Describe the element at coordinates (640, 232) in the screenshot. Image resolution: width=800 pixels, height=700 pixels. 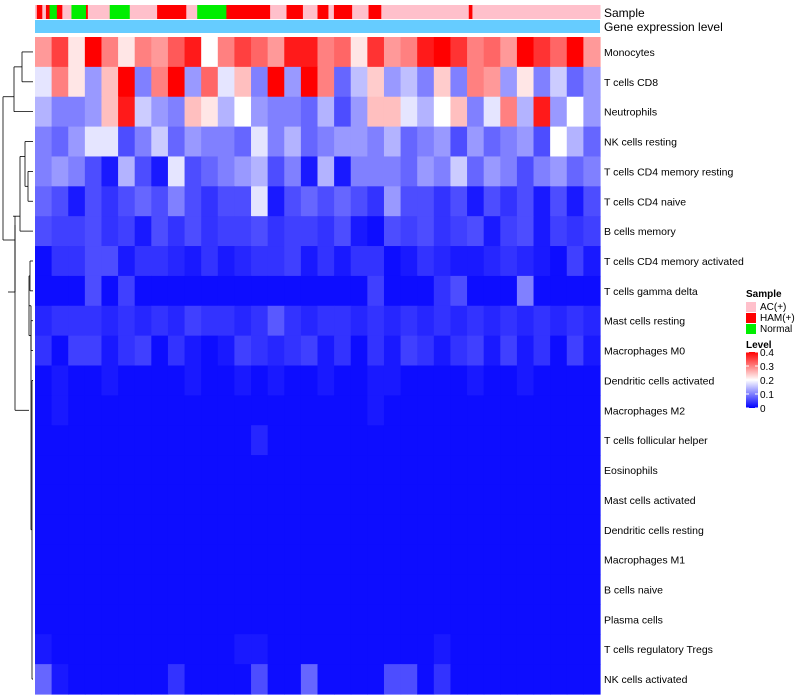
I see `row-label: B cells memory` at that location.